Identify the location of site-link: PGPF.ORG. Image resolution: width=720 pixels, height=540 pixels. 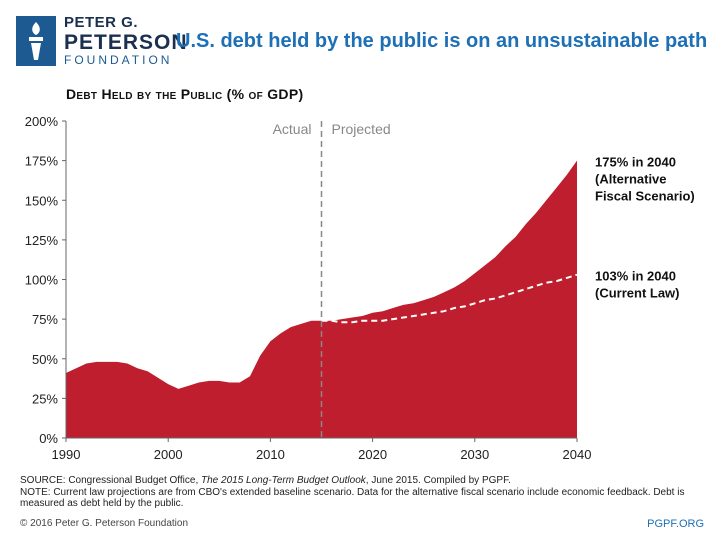
(675, 524).